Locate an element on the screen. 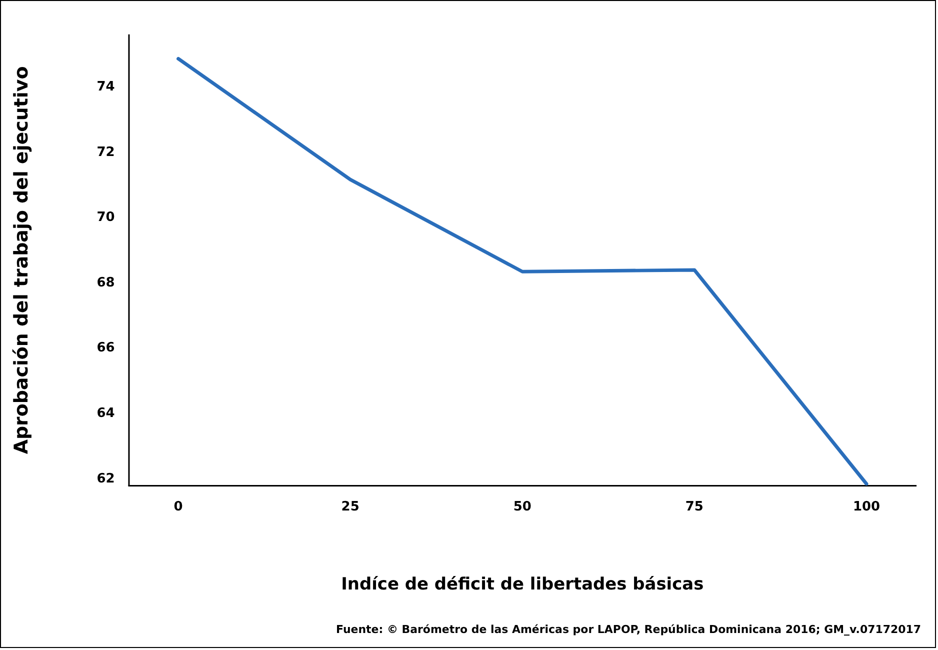  y-tick-label: 62 is located at coordinates (105, 478).